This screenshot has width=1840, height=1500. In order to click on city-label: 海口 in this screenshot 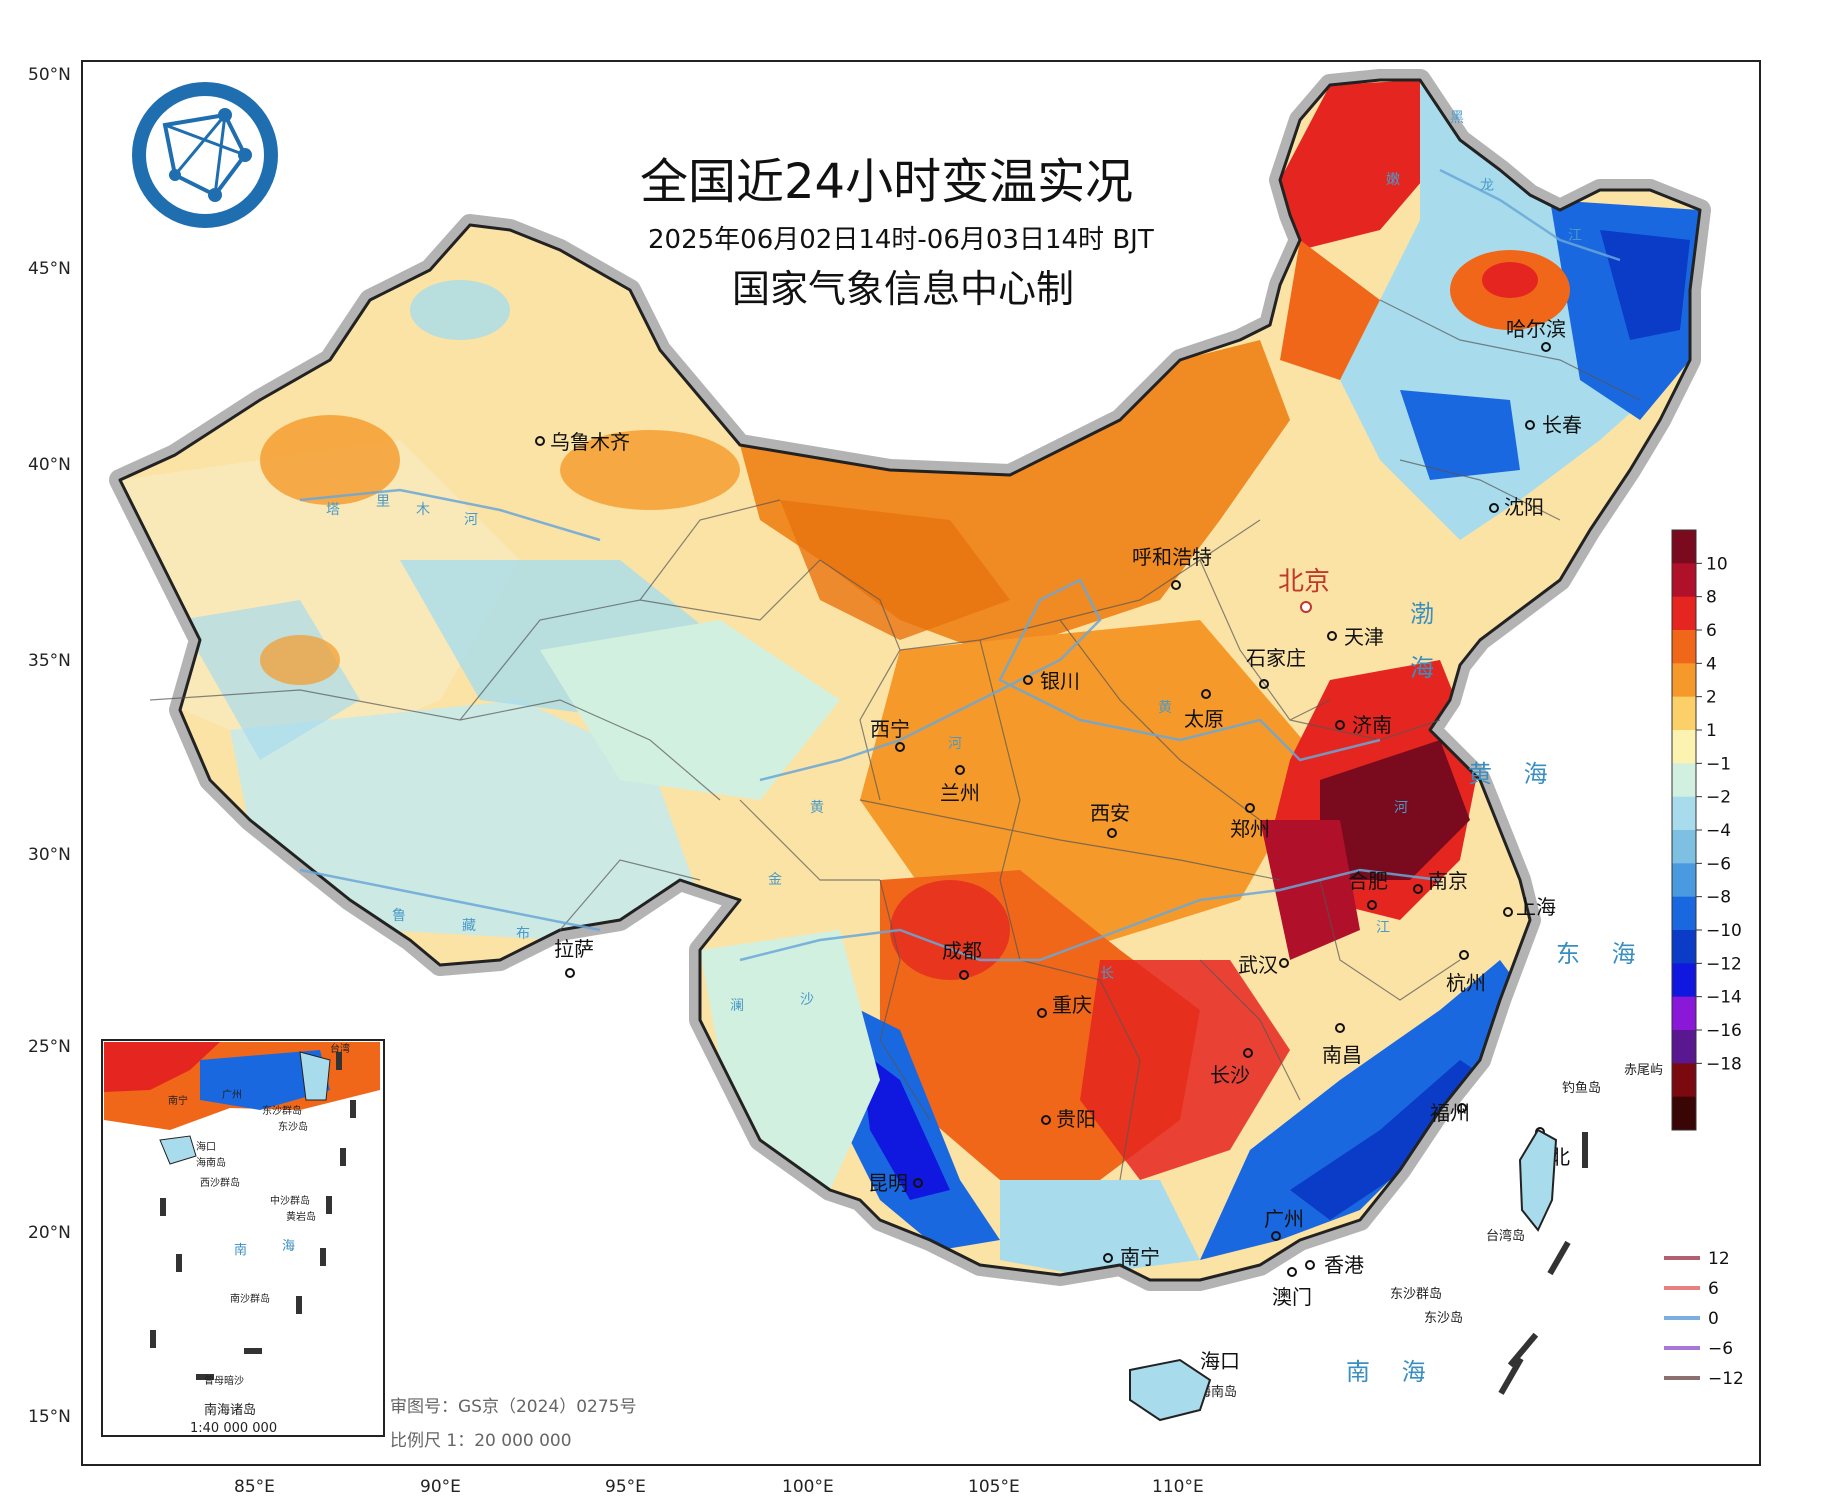, I will do `click(1220, 1361)`.